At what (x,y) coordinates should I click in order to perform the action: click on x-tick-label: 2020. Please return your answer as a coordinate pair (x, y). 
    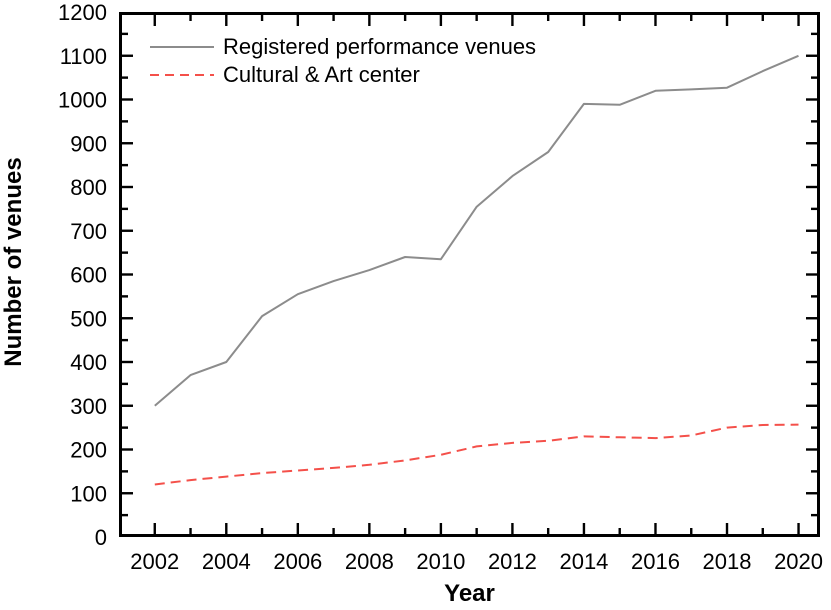
    Looking at the image, I should click on (798, 561).